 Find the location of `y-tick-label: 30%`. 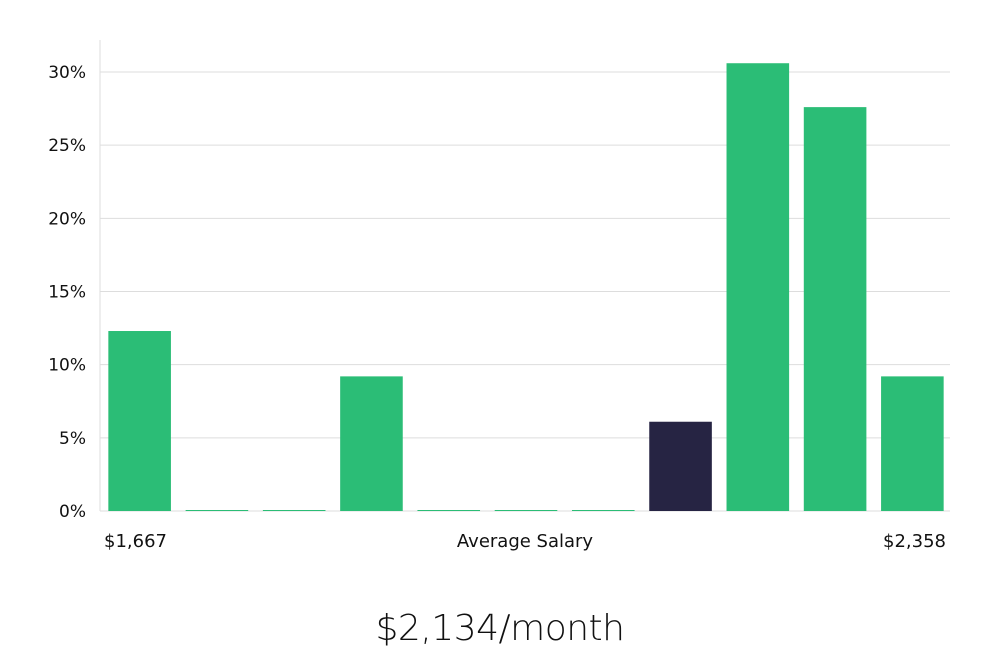

y-tick-label: 30% is located at coordinates (67, 73).